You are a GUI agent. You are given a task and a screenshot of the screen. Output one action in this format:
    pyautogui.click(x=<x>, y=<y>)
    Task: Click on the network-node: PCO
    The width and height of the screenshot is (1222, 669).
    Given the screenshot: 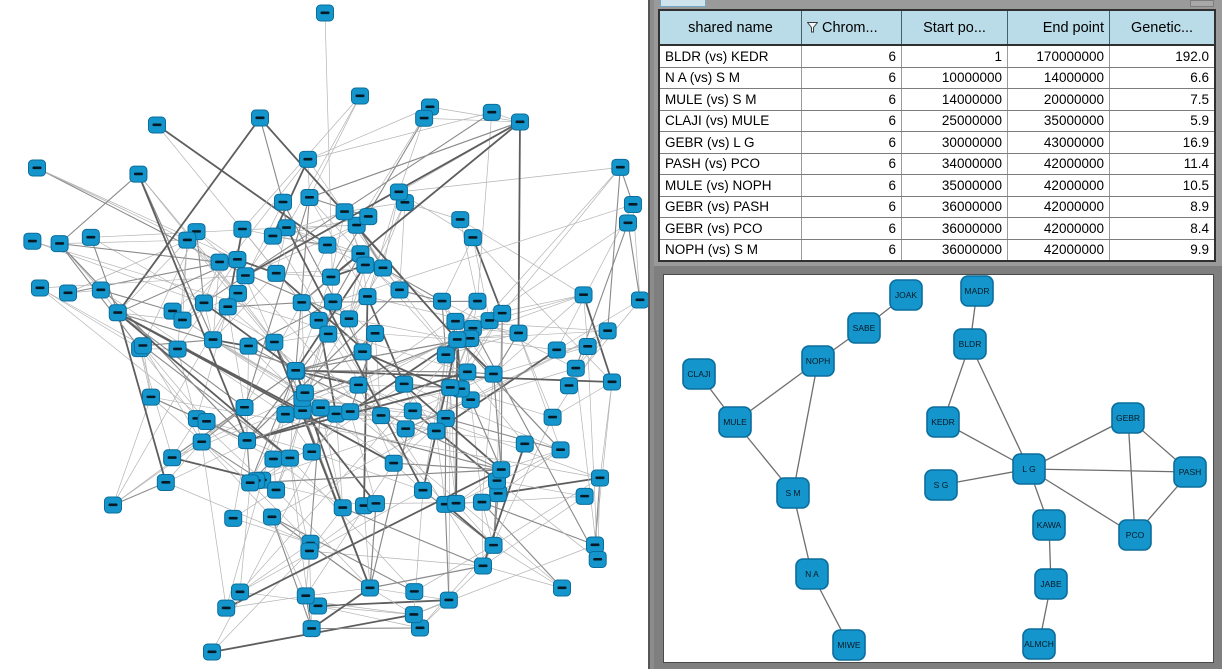 What is the action you would take?
    pyautogui.click(x=1135, y=535)
    